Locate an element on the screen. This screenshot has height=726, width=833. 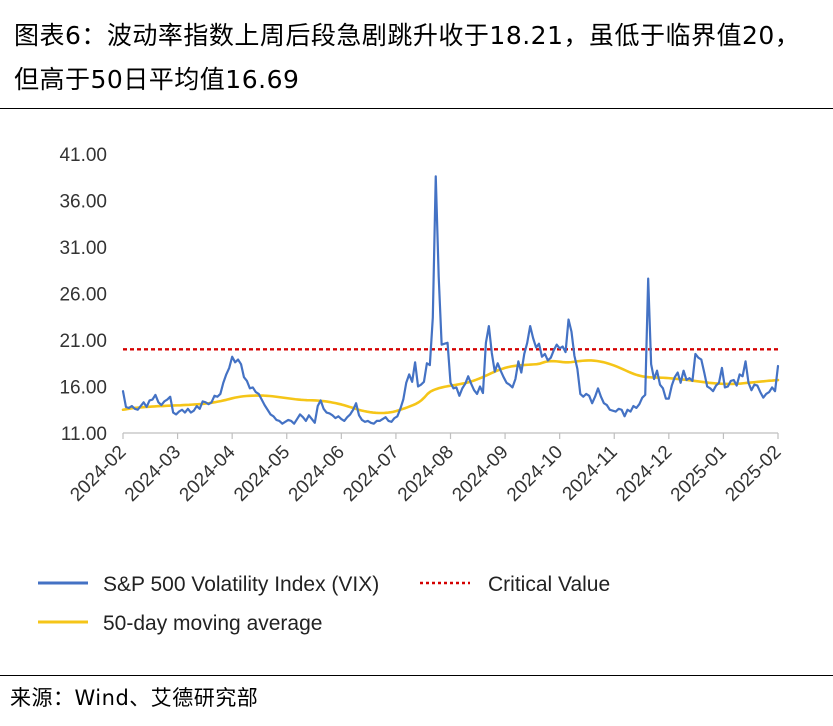
legend-vix-label: S&P 500 Volatility Index (VIX) is located at coordinates (241, 584).